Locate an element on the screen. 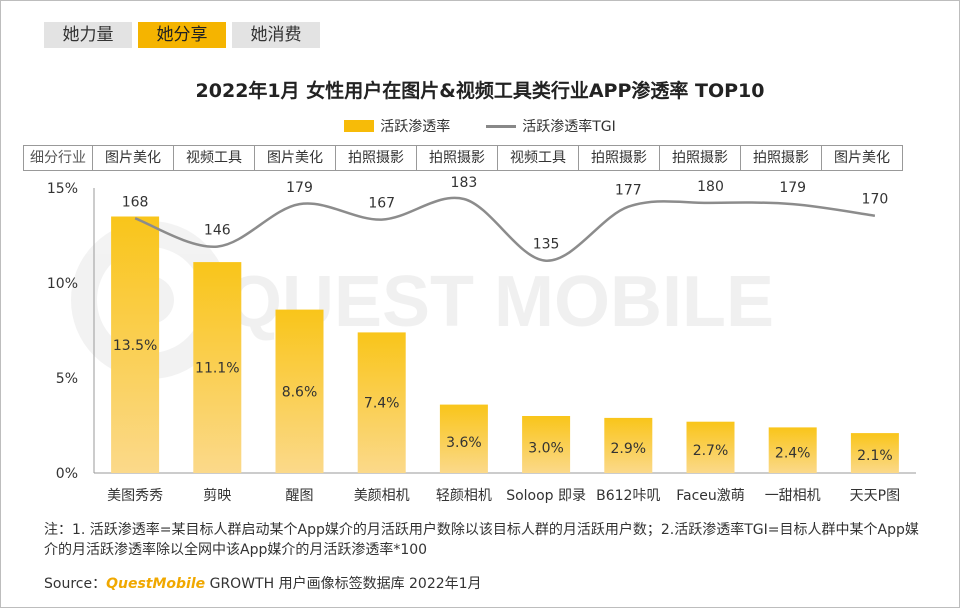 This screenshot has width=960, height=608. tgi-value-label: 180 is located at coordinates (710, 187).